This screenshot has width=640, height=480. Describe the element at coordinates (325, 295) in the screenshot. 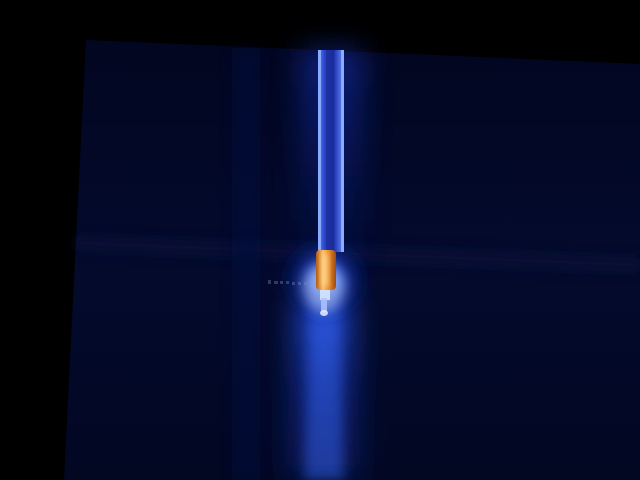

I see `nozzle-neck` at that location.